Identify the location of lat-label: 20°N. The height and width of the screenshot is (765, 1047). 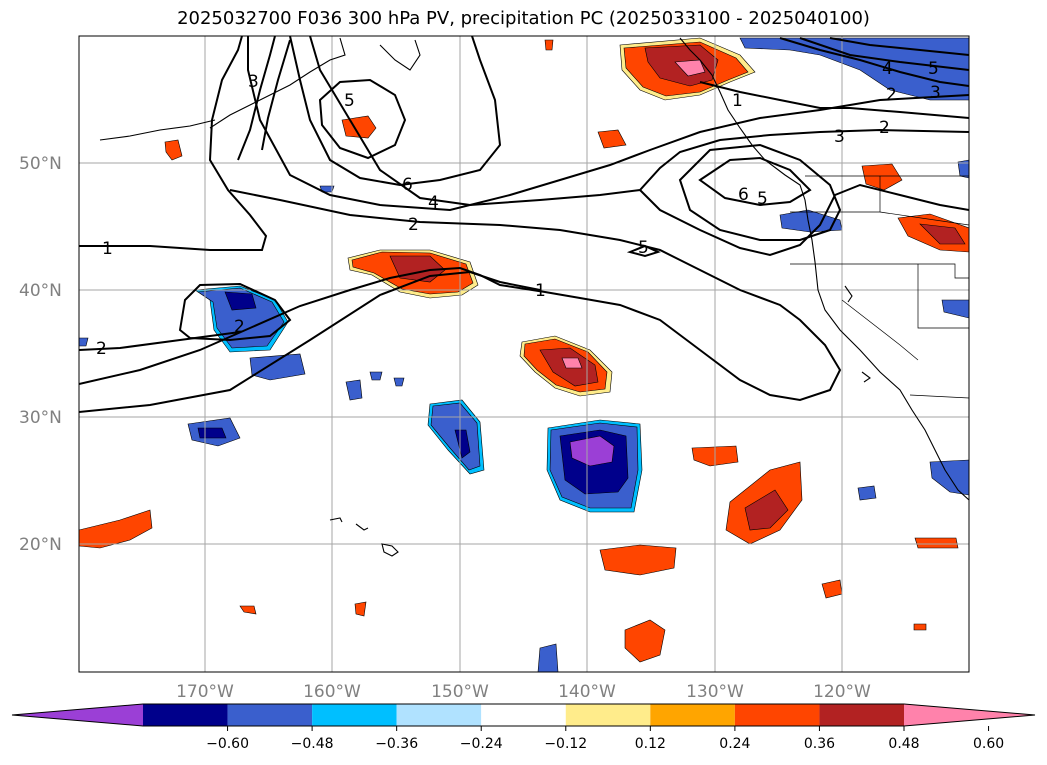
(40, 545).